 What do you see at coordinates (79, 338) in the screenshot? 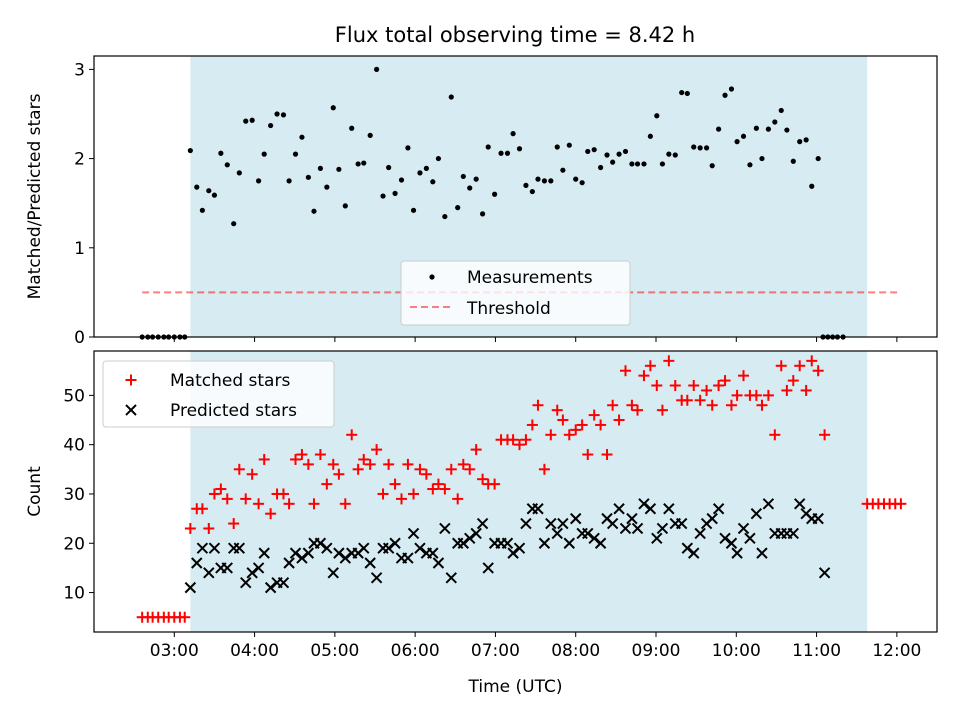
I see `y-tick-label: 0` at bounding box center [79, 338].